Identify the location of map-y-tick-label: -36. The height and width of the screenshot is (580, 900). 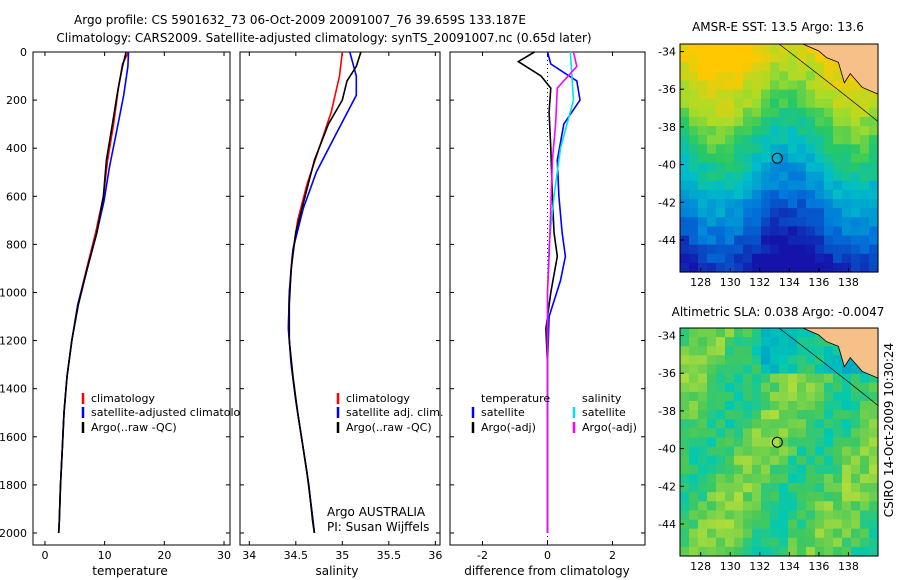
(667, 373).